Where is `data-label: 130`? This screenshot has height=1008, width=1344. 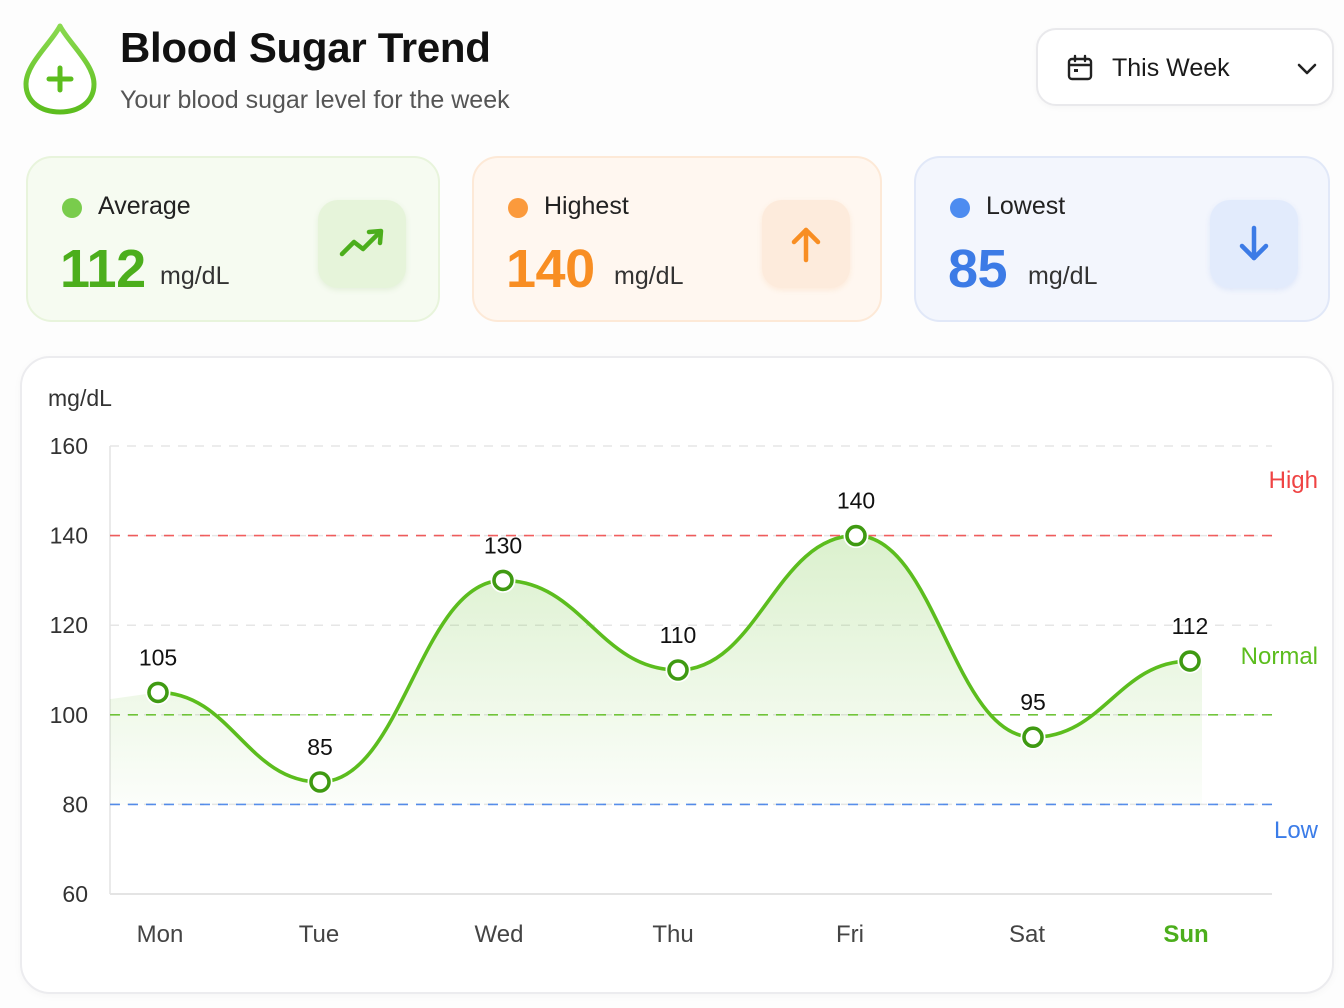
data-label: 130 is located at coordinates (503, 545).